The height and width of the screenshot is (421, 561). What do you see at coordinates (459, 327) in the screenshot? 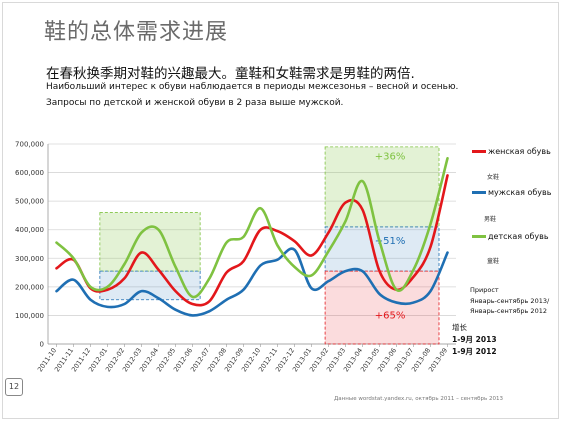
I see `growth-label-cn: 增长` at bounding box center [459, 327].